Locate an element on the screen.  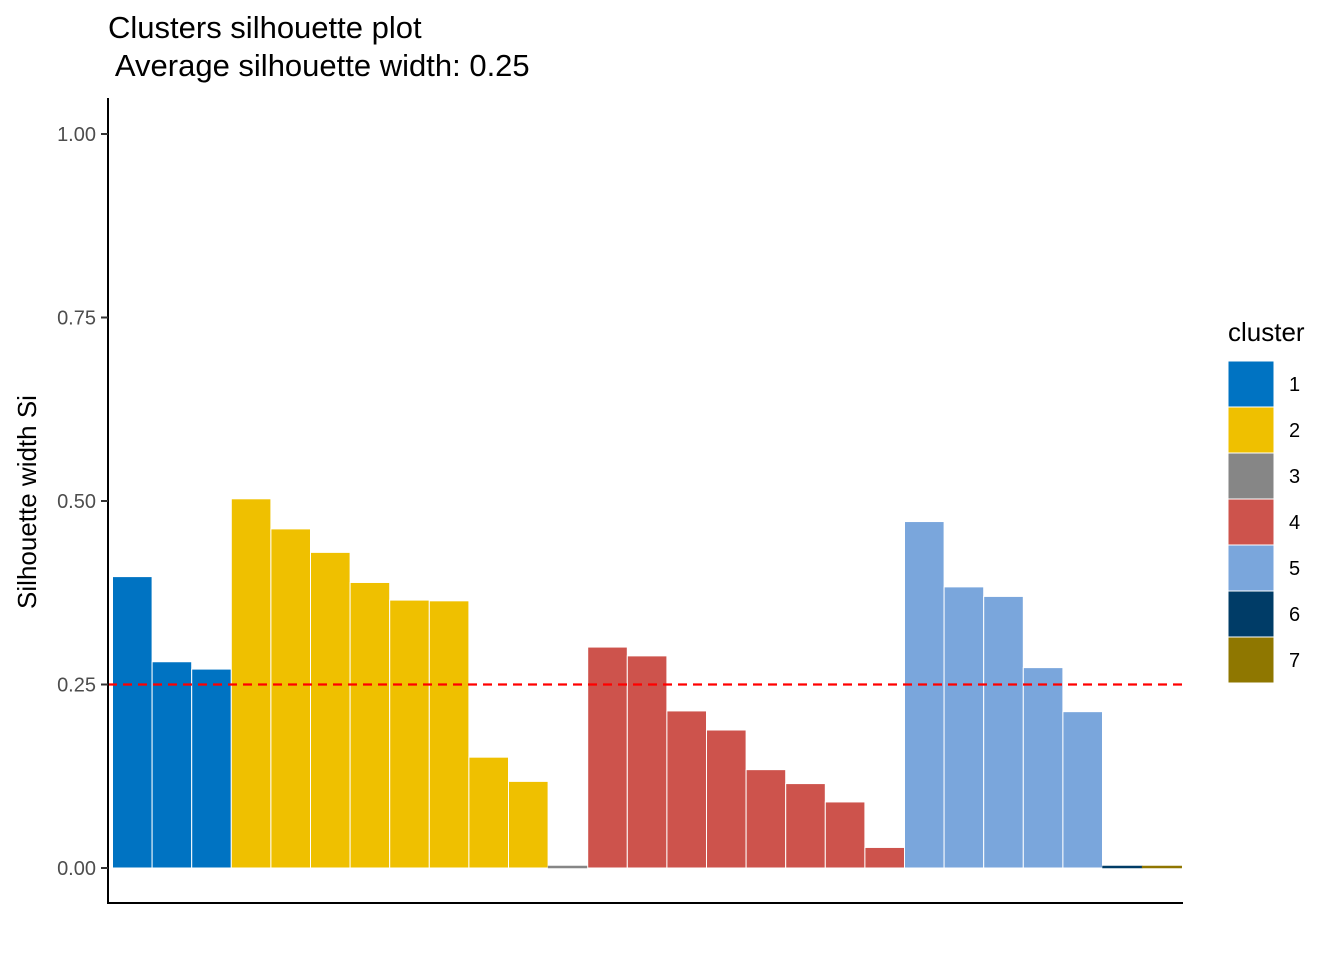
y-axis-title: Silhouette width Si is located at coordinates (27, 502).